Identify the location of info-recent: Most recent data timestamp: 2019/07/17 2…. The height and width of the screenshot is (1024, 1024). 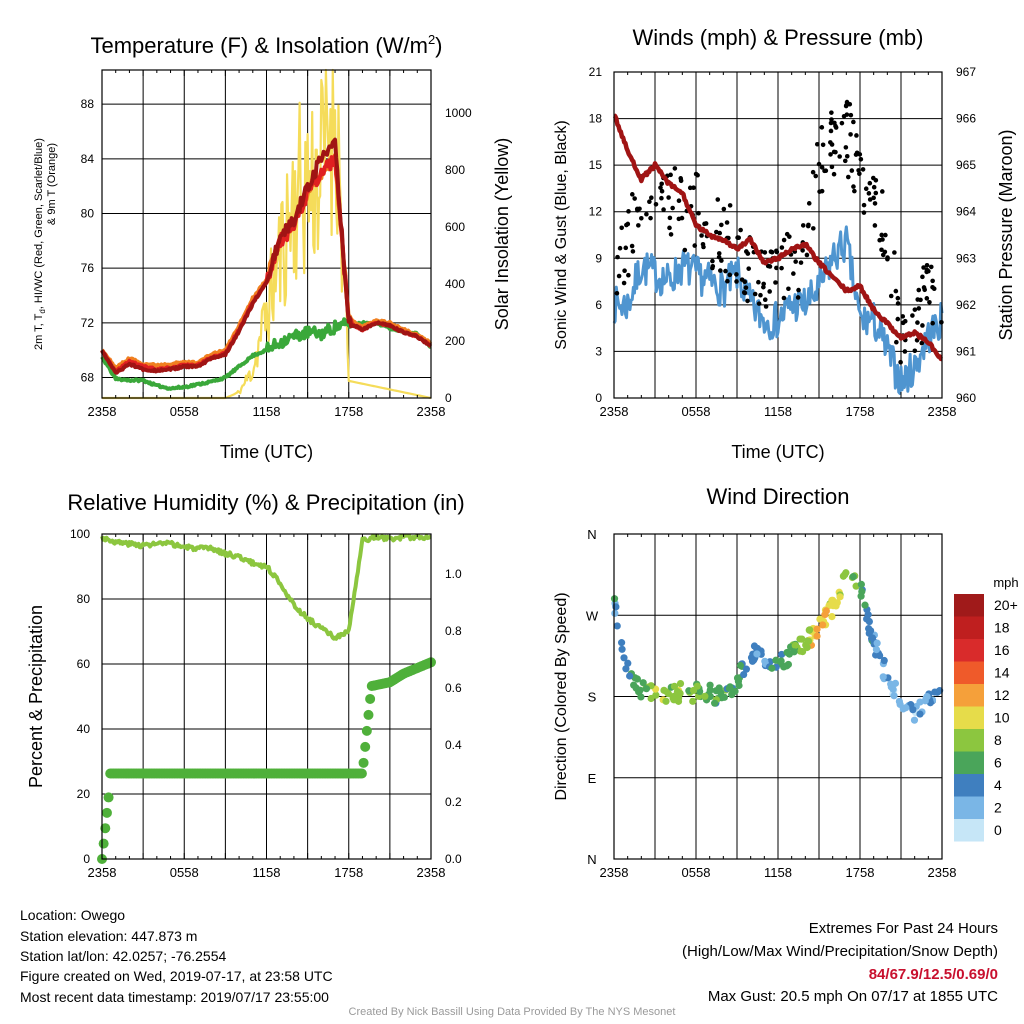
(174, 997).